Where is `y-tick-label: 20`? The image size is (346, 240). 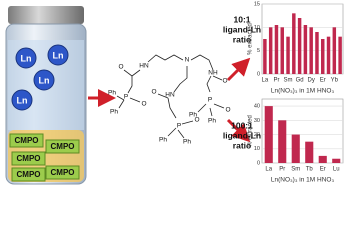
y-tick-label: 20 is located at coordinates (257, 135).